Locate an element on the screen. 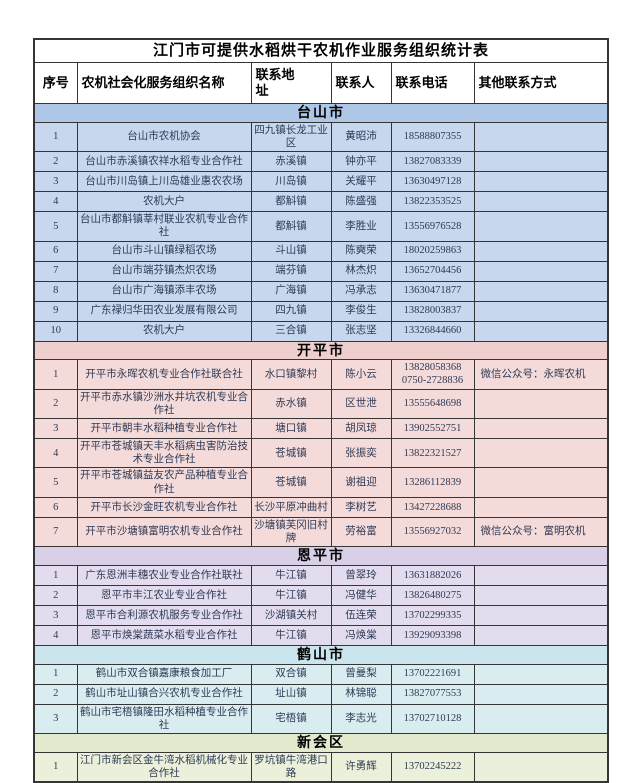  cell-org-name: 鹤山市址山镇合兴农机专业合作社 is located at coordinates (164, 694).